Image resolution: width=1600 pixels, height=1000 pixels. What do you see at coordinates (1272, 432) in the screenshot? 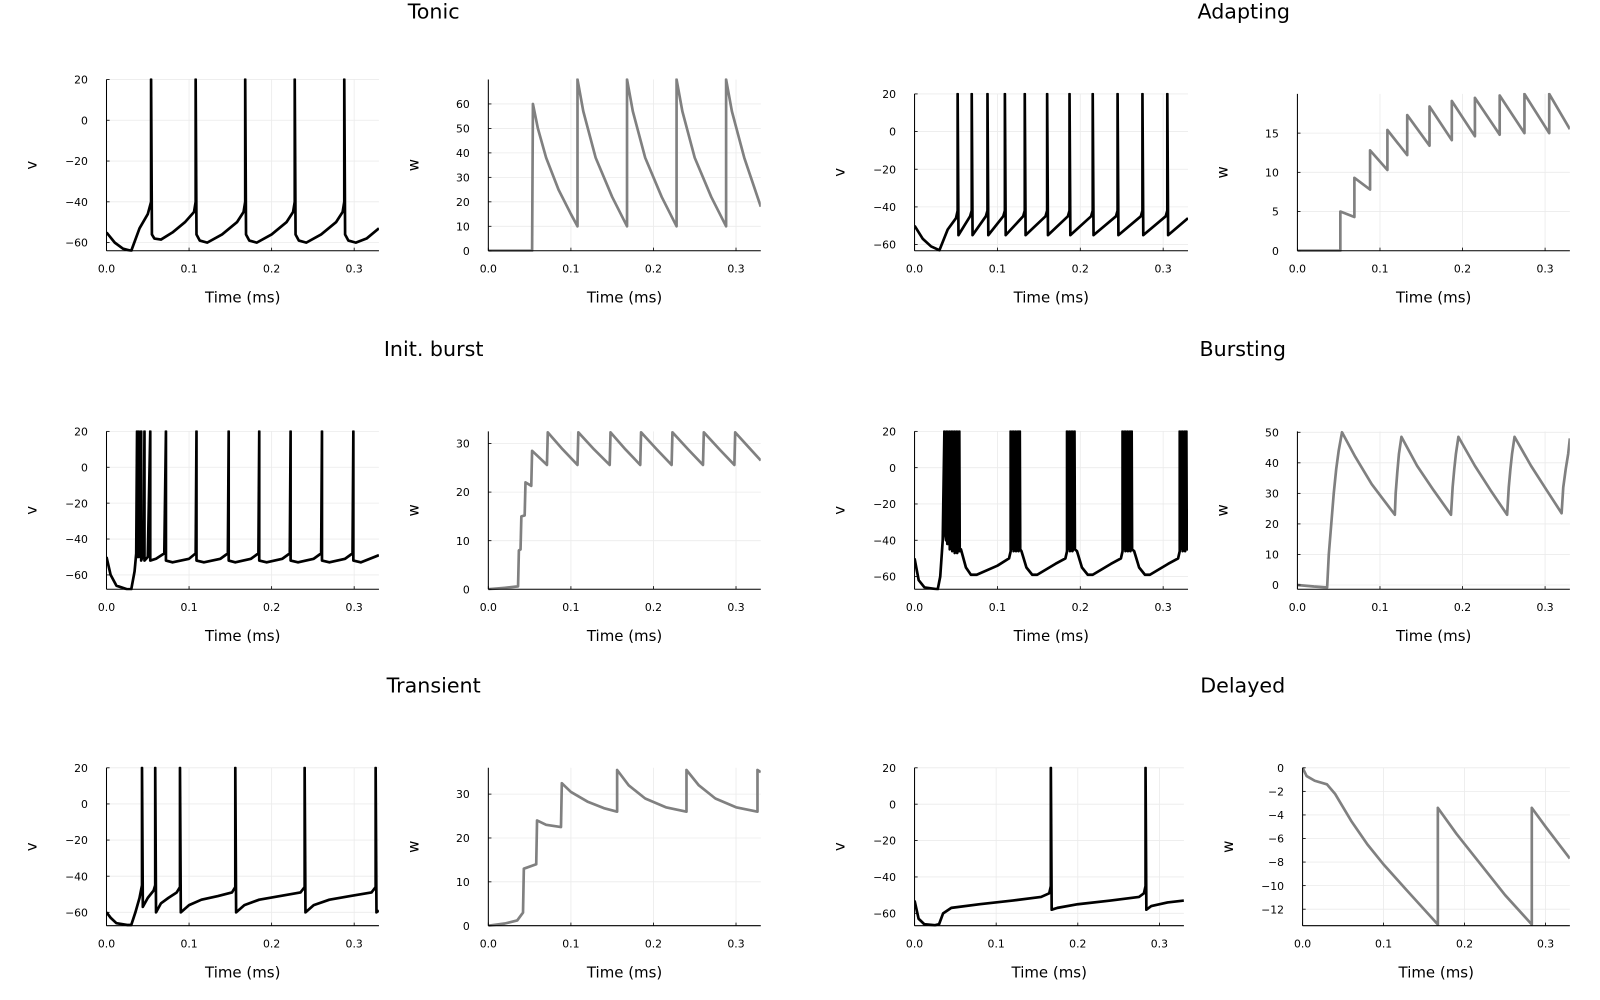
I see `y-tick-label: 50` at bounding box center [1272, 432].